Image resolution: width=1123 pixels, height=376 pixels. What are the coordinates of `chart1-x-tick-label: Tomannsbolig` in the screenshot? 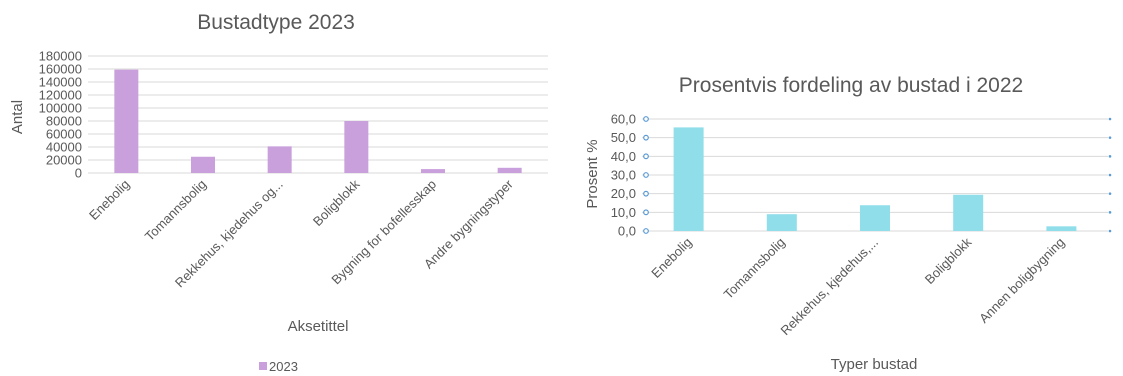 It's located at (175, 210).